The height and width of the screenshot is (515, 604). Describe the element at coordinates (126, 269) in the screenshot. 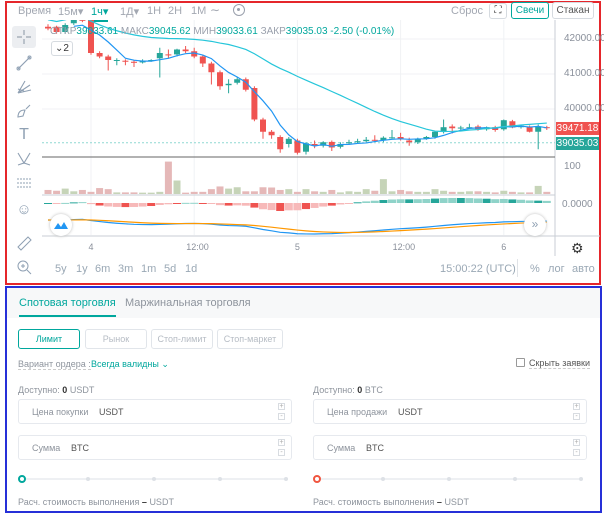

I see `range-3m: 3m` at that location.